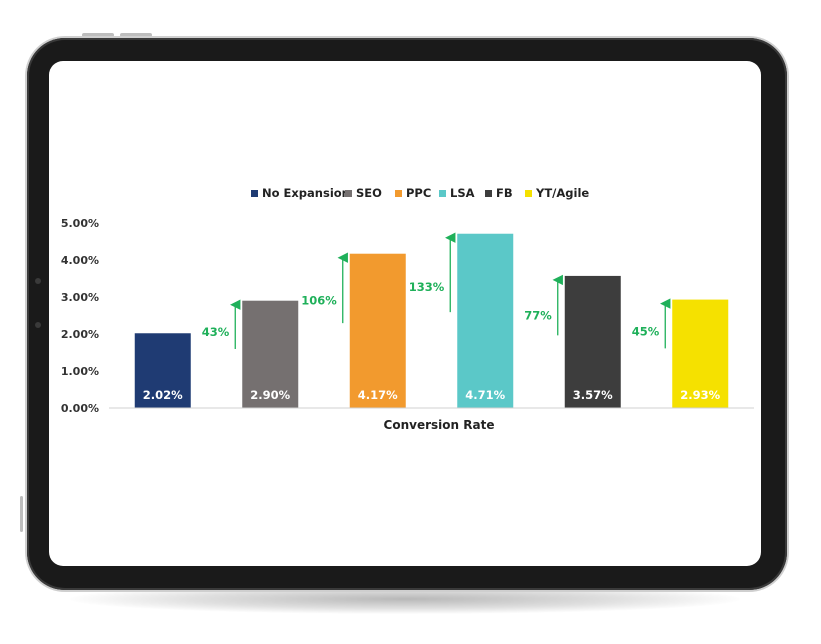  What do you see at coordinates (80, 260) in the screenshot?
I see `y-tick-label: 4.00%` at bounding box center [80, 260].